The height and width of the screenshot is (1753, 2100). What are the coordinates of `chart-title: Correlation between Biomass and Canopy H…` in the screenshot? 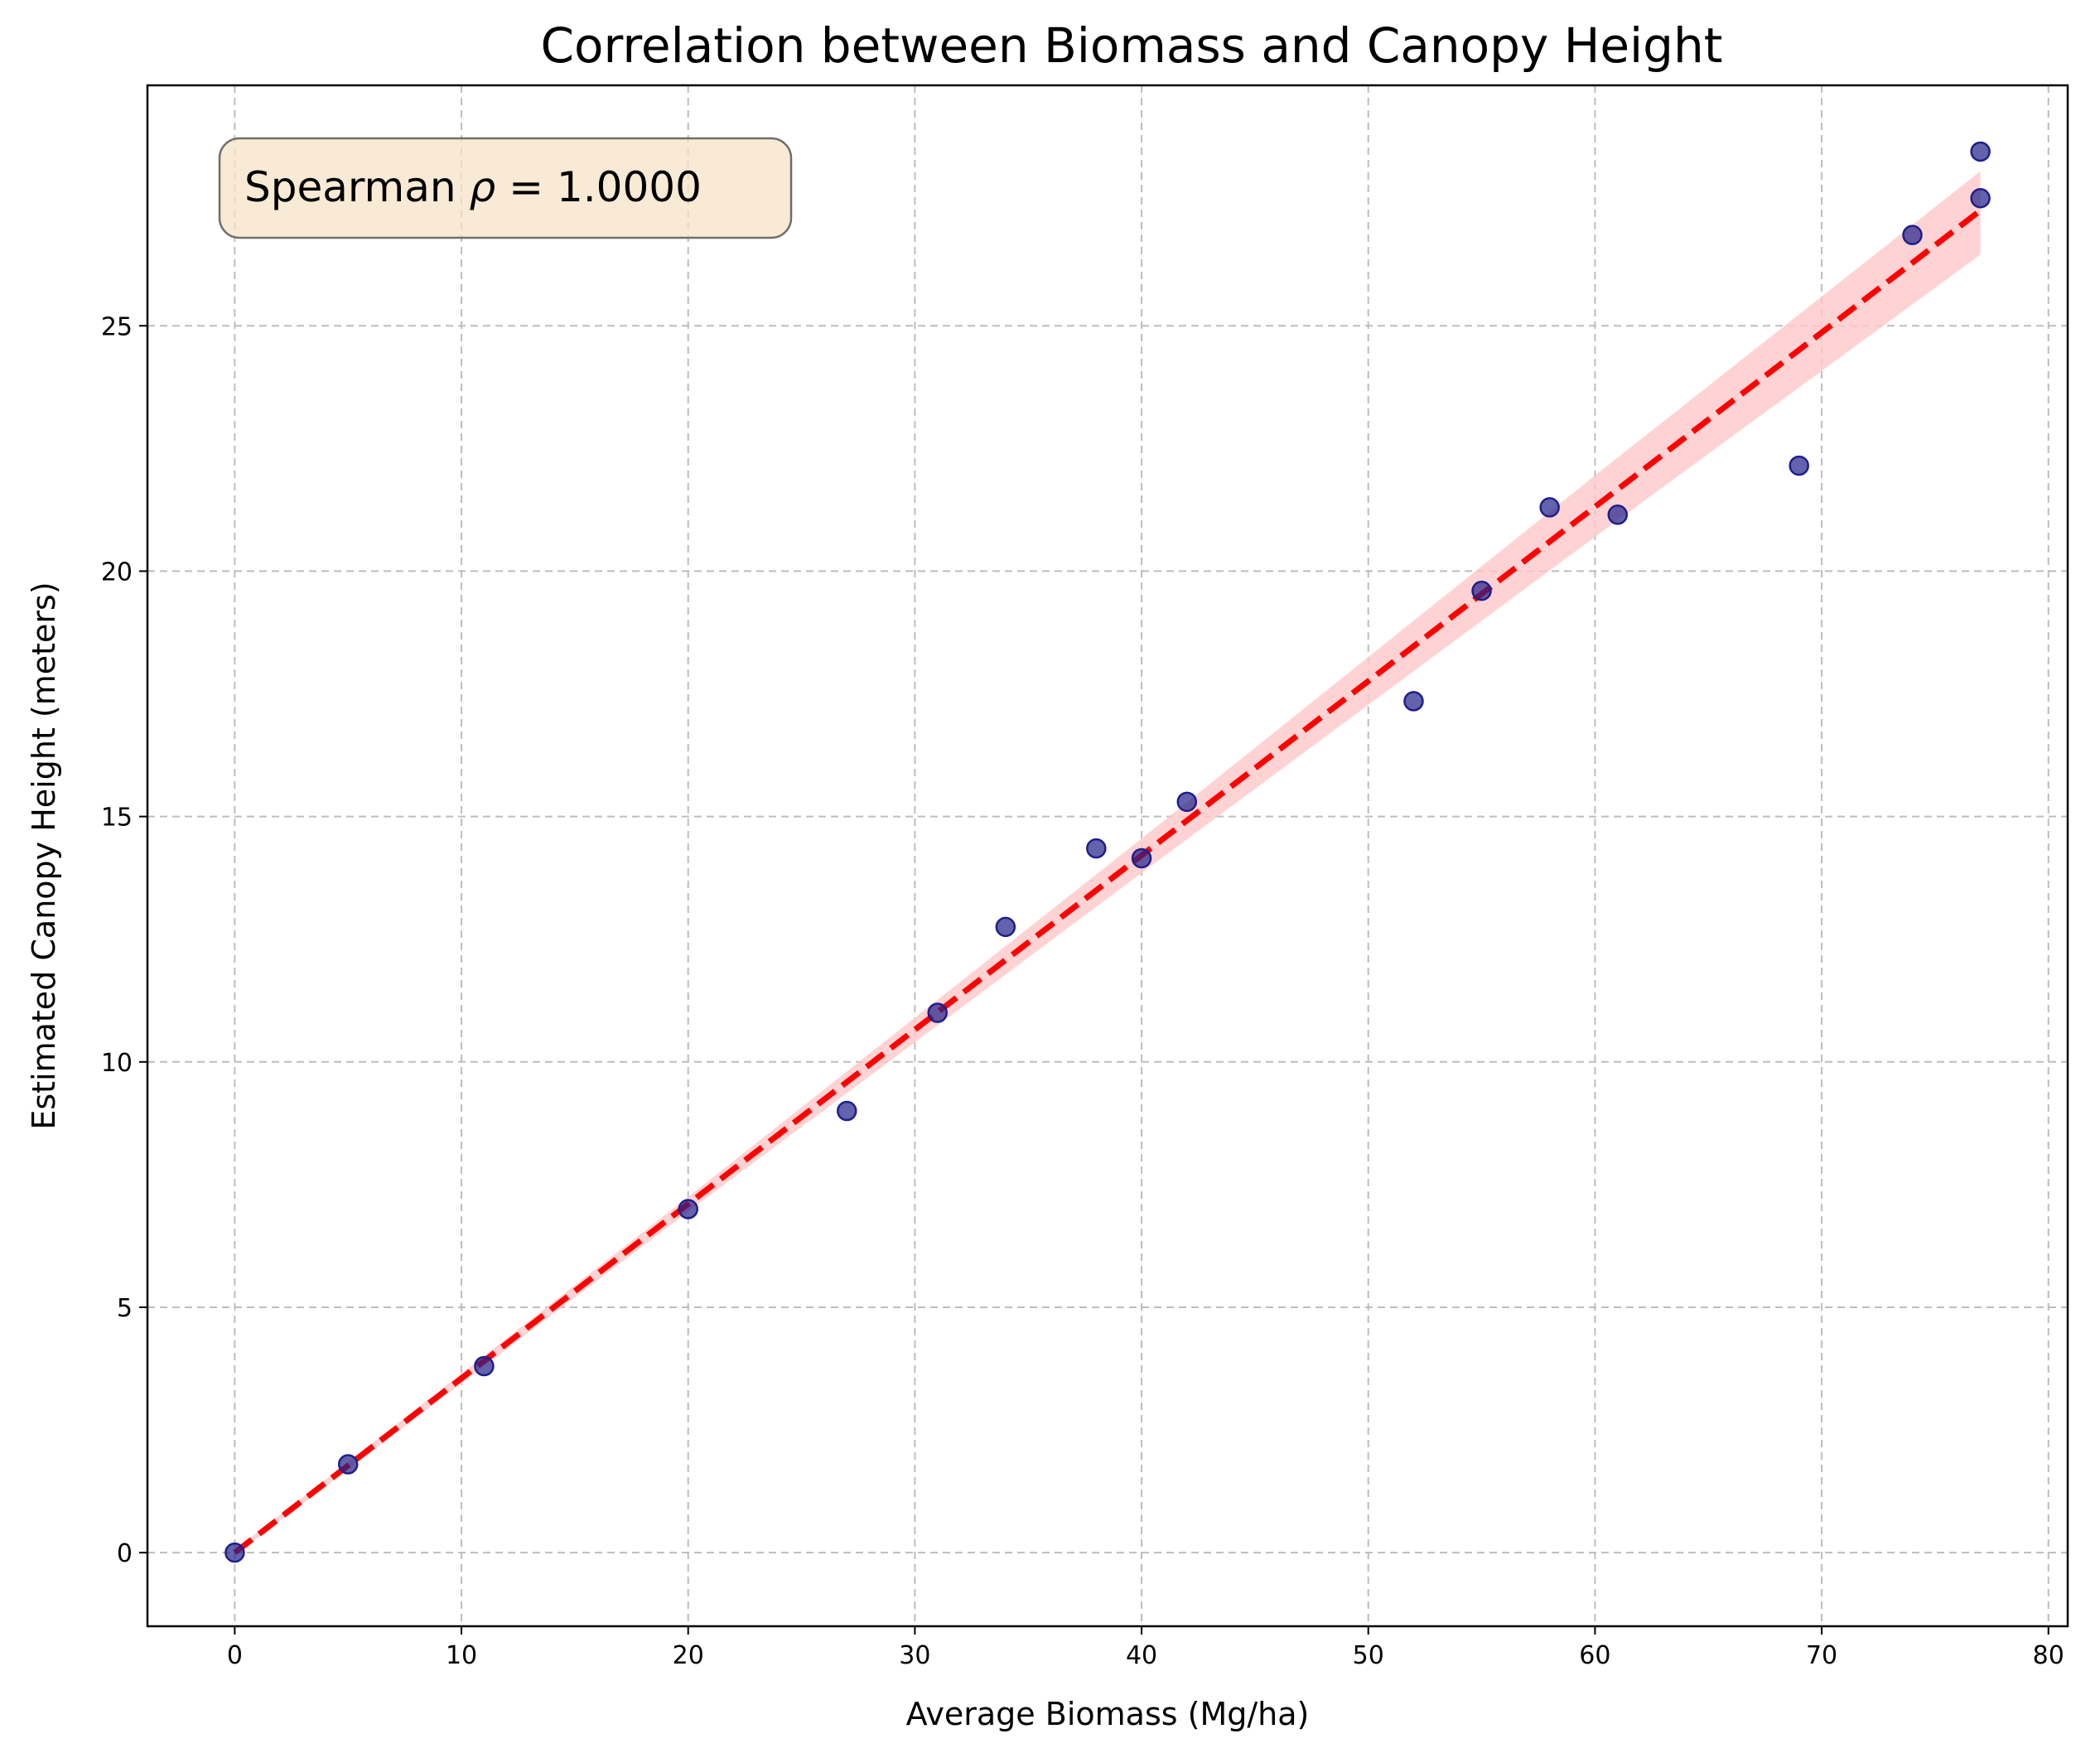 It's located at (1132, 45).